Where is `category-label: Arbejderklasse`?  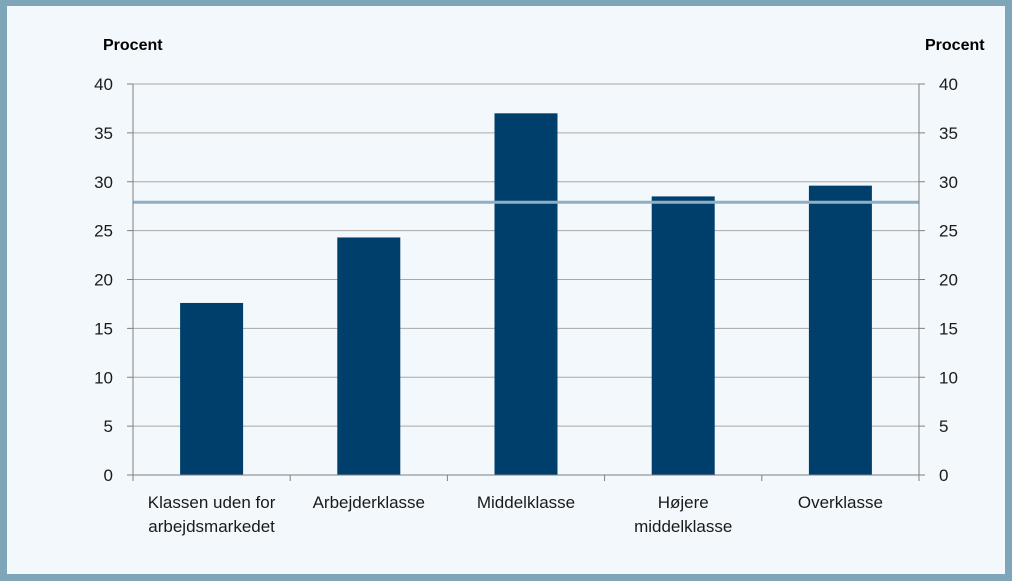
category-label: Arbejderklasse is located at coordinates (369, 502).